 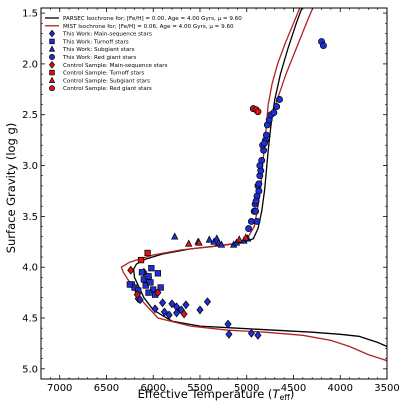 What do you see at coordinates (95, 42) in the screenshot?
I see `legend-label-3: This Work: Turnoff stars` at bounding box center [95, 42].